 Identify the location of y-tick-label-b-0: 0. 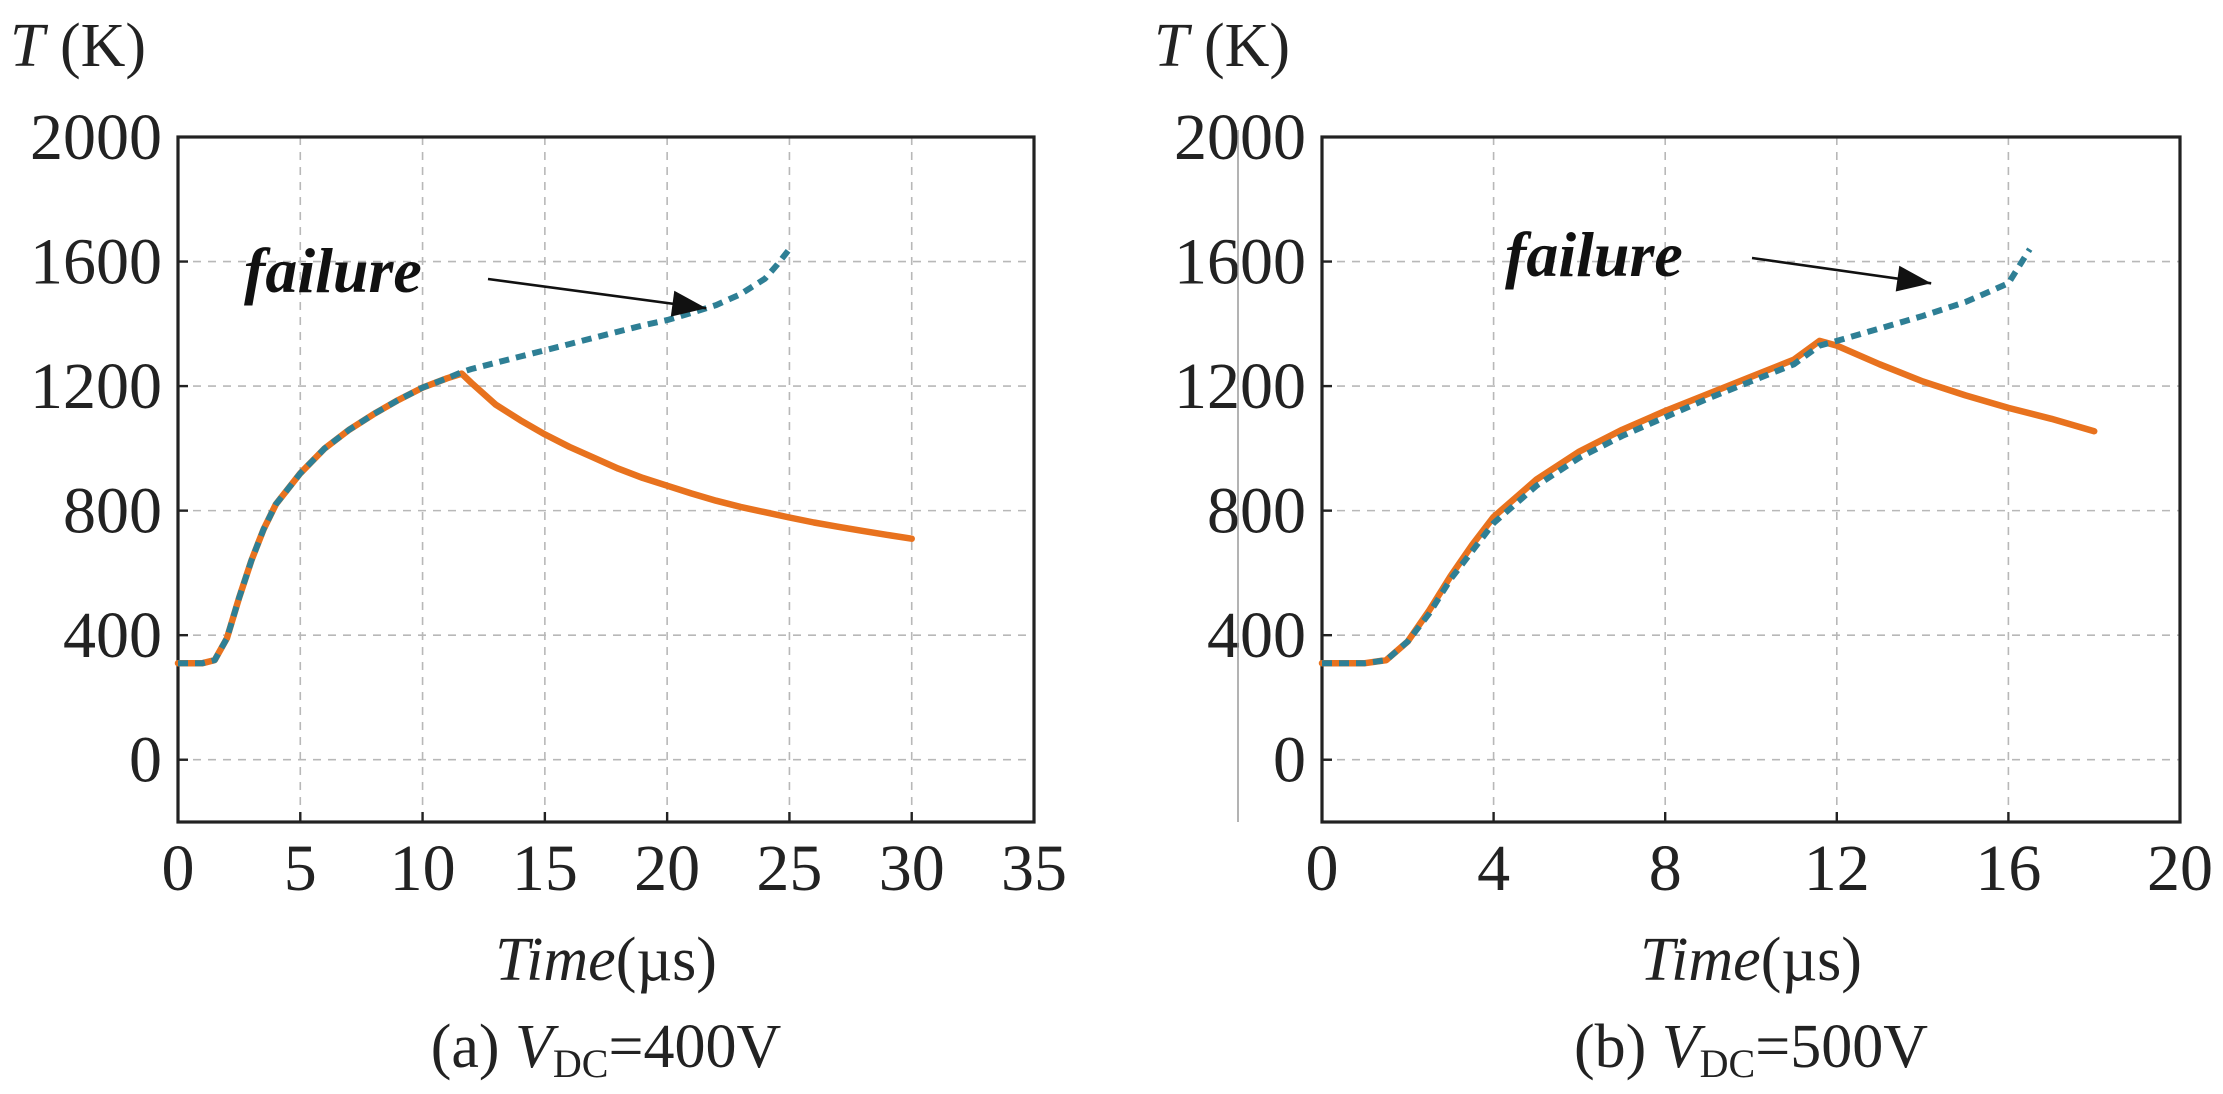
(1289, 760).